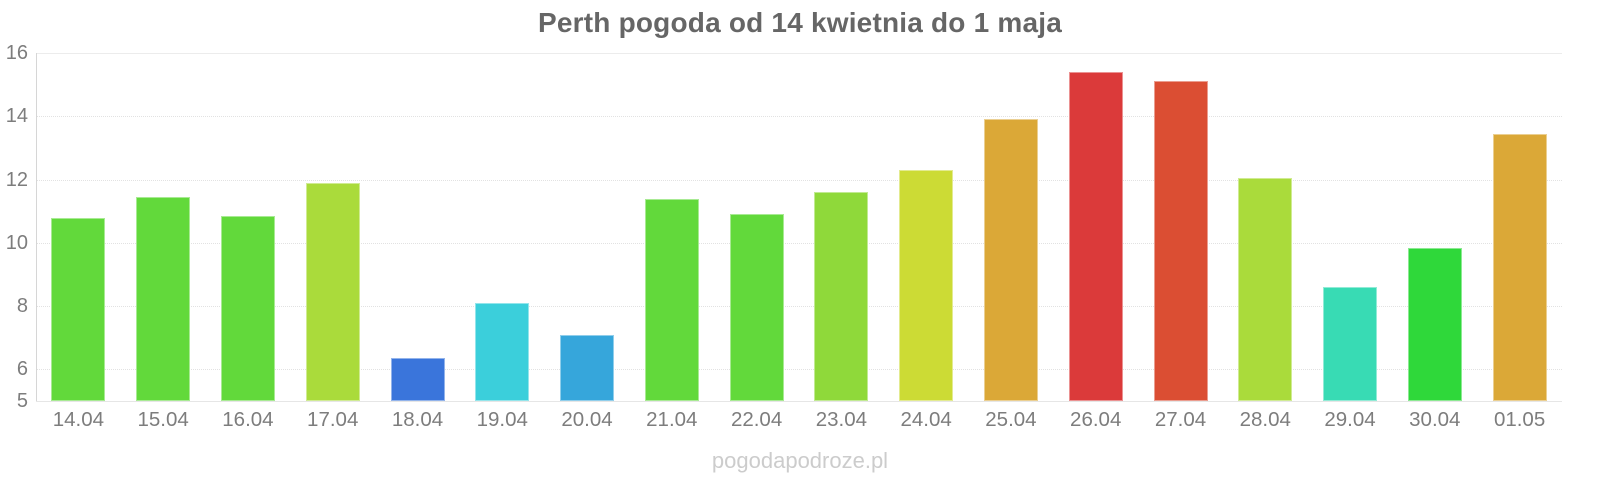 Image resolution: width=1600 pixels, height=480 pixels. What do you see at coordinates (502, 419) in the screenshot?
I see `x-axis-label-19.04: 19.04` at bounding box center [502, 419].